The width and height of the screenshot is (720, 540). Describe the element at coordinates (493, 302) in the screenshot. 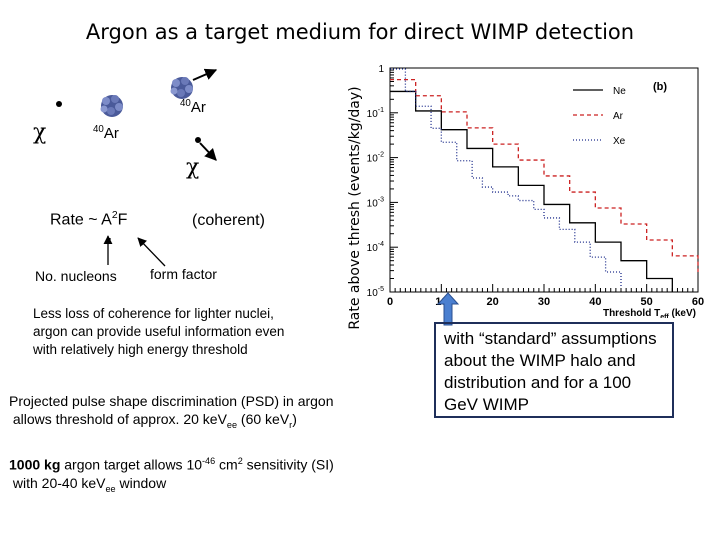

I see `x-tick-label: 20` at that location.